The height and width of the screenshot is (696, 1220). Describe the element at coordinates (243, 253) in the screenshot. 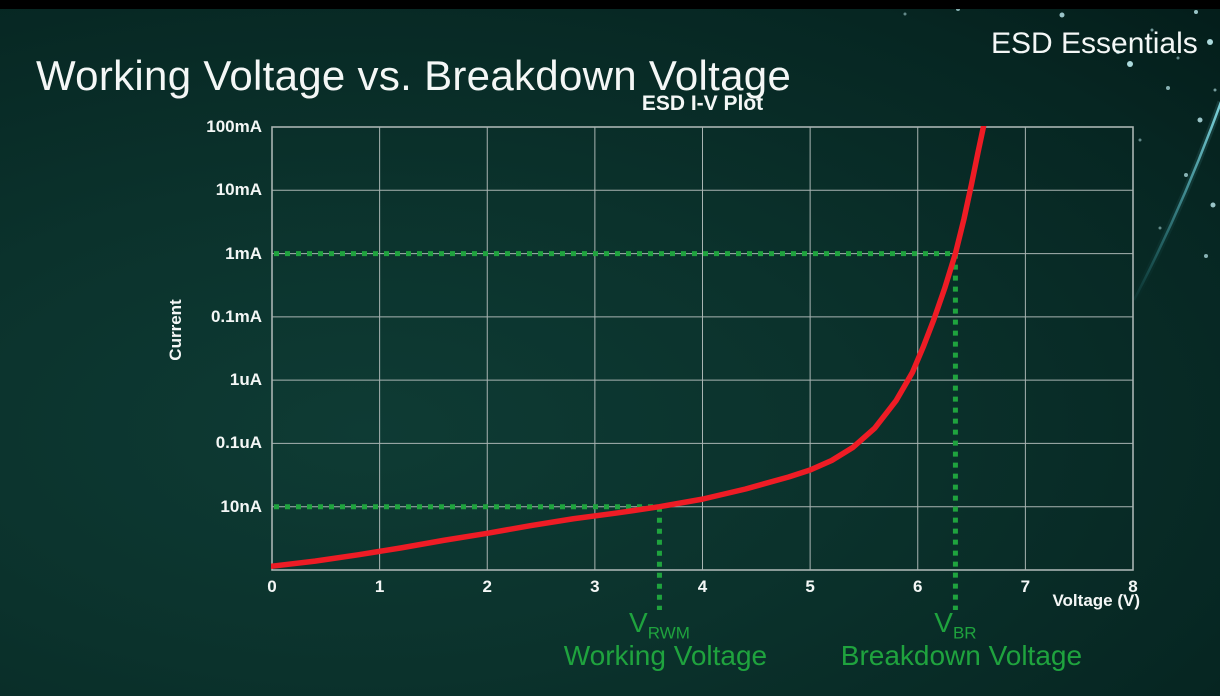

I see `y-tick-label: 1mA` at that location.